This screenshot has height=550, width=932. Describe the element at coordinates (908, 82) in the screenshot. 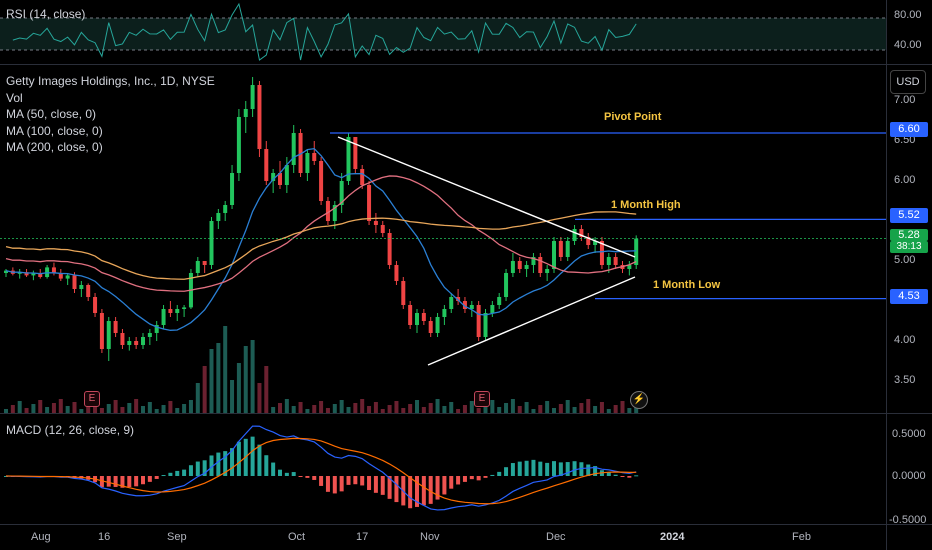

I see `currency-button: USD` at that location.